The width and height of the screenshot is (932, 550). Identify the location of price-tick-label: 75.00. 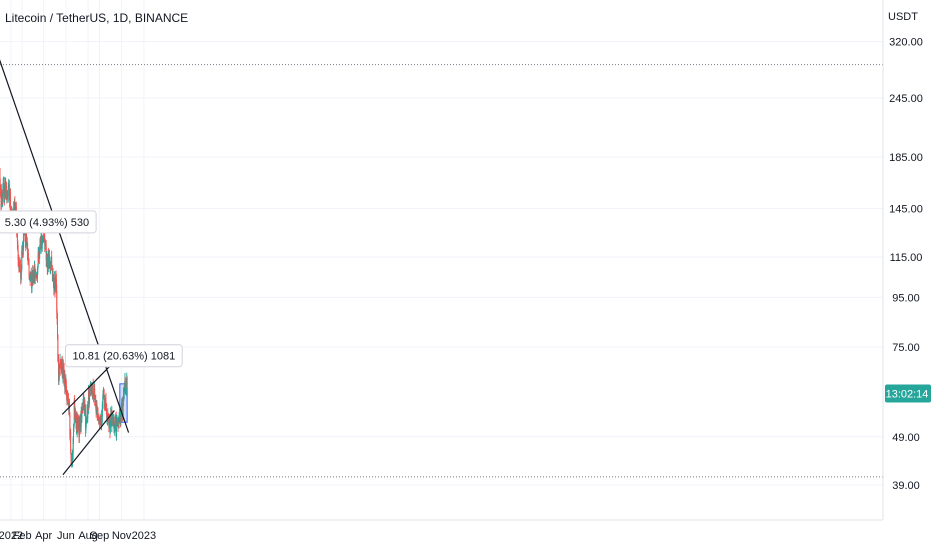
(906, 348).